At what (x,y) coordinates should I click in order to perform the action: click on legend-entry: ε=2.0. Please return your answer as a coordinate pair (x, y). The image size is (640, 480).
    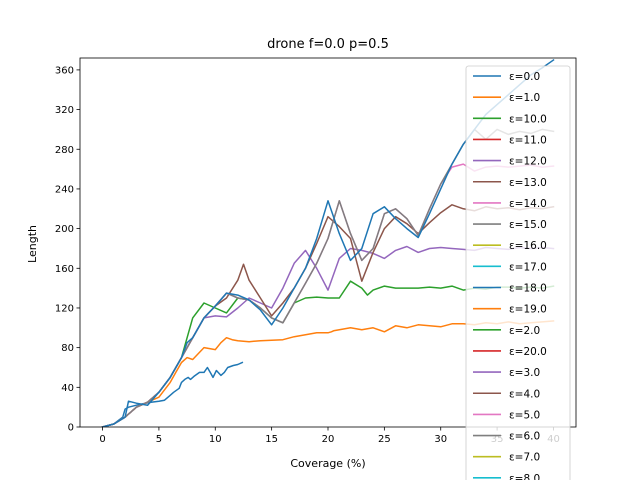
    Looking at the image, I should click on (524, 331).